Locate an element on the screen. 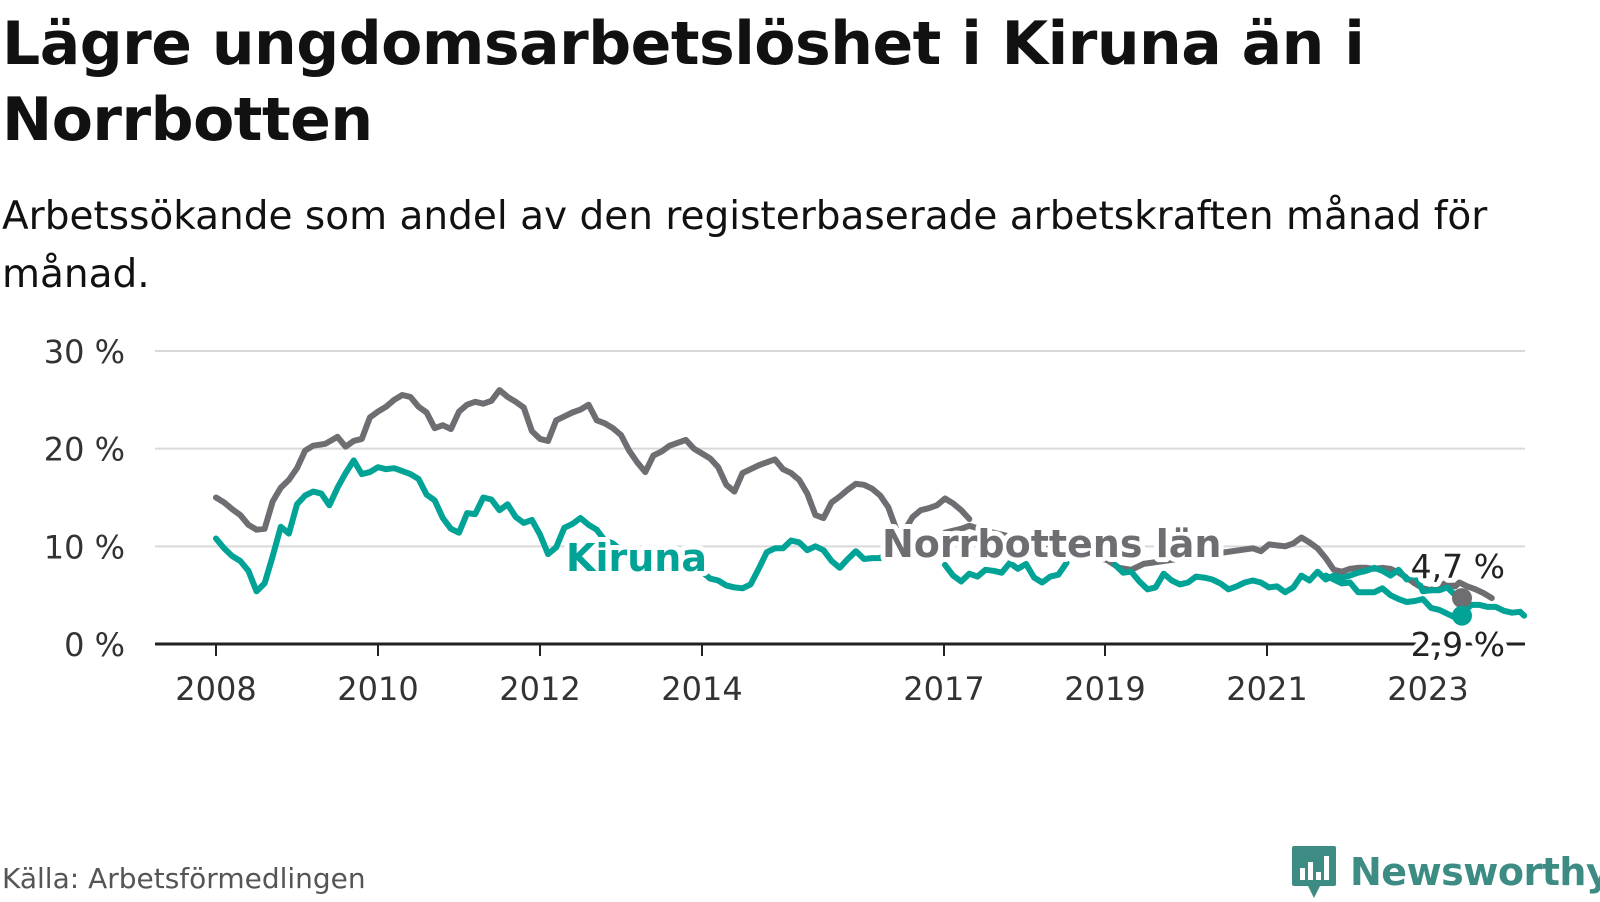  kiruna-label-halo: Kiruna is located at coordinates (636, 558).